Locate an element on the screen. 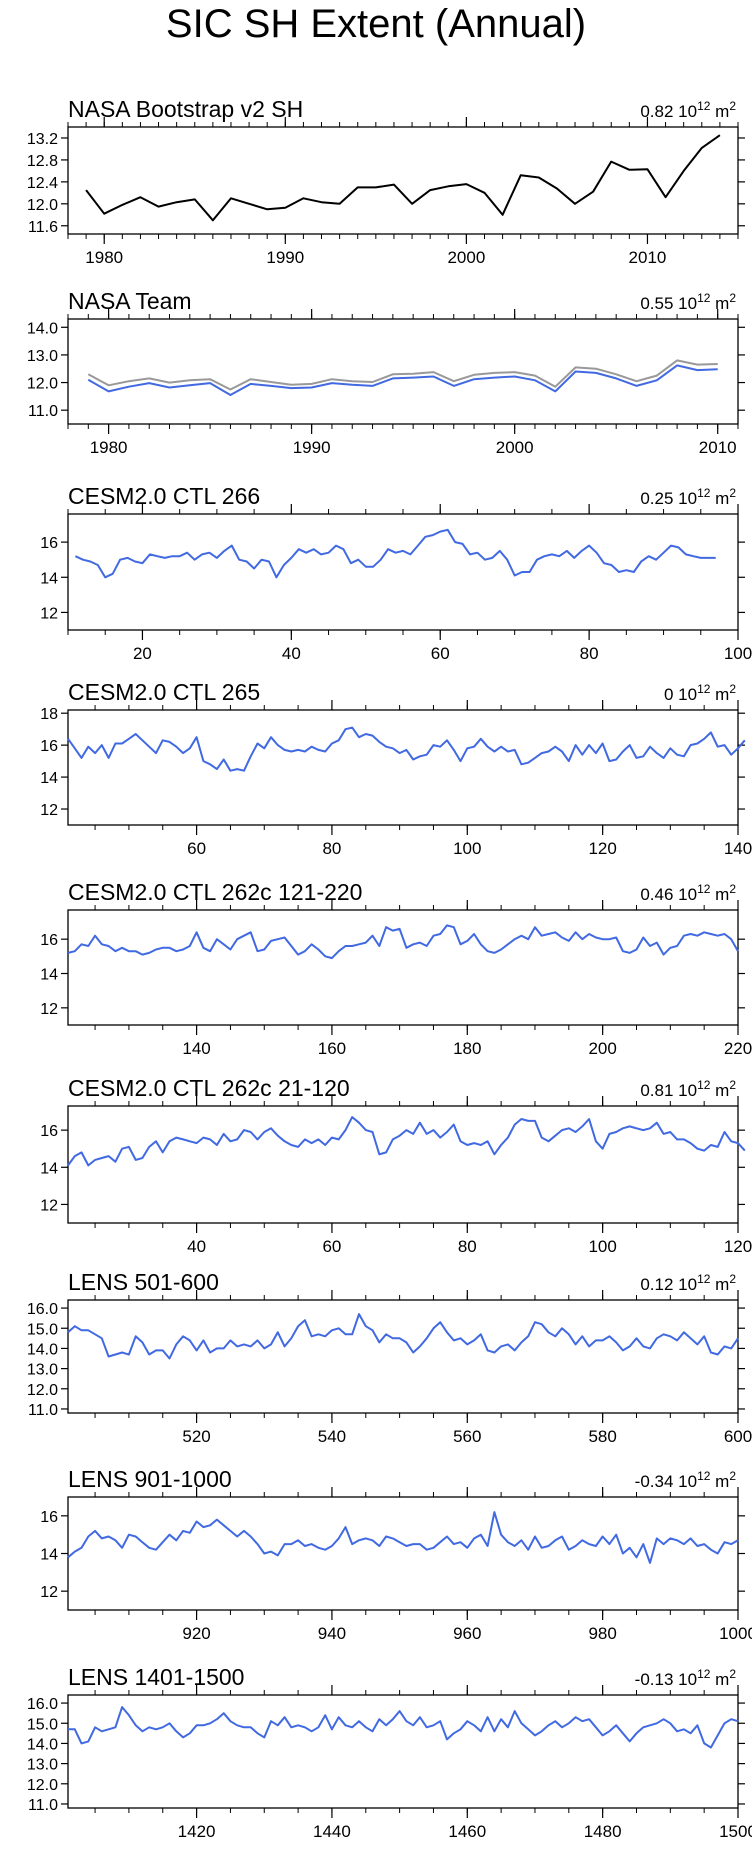  trend-value: 0.82 10 is located at coordinates (668, 111).